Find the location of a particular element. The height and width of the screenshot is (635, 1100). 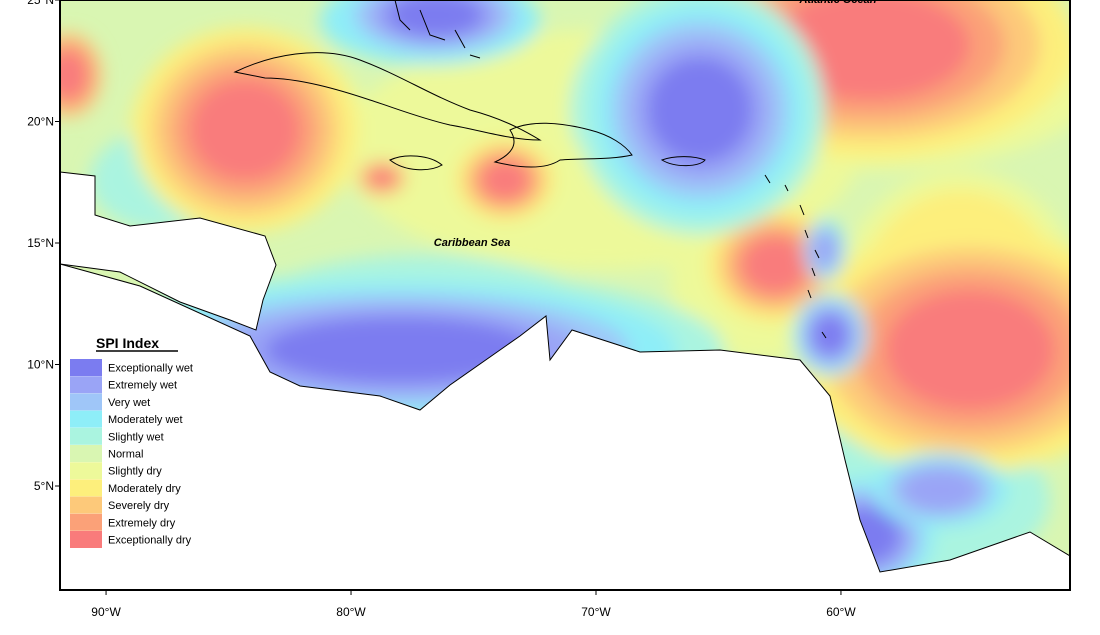

legend-label: Exceptionally dry is located at coordinates (150, 541).